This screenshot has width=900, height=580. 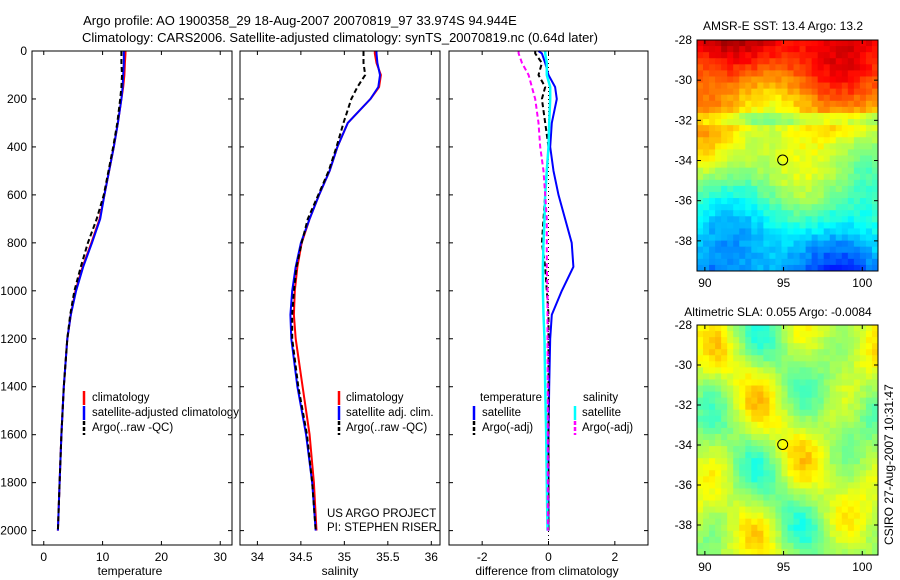 What do you see at coordinates (345, 557) in the screenshot?
I see `x-tick-label: 35` at bounding box center [345, 557].